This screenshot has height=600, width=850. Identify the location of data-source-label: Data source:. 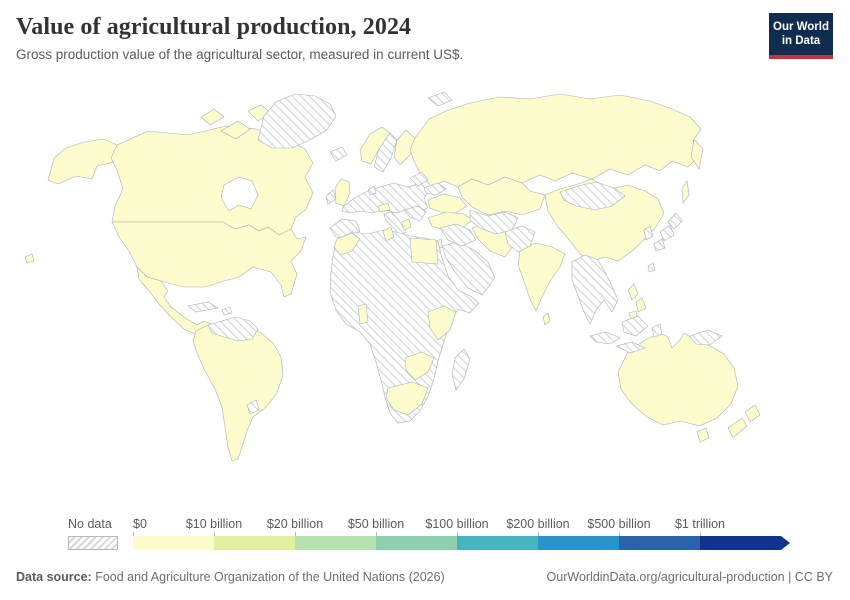
(54, 577).